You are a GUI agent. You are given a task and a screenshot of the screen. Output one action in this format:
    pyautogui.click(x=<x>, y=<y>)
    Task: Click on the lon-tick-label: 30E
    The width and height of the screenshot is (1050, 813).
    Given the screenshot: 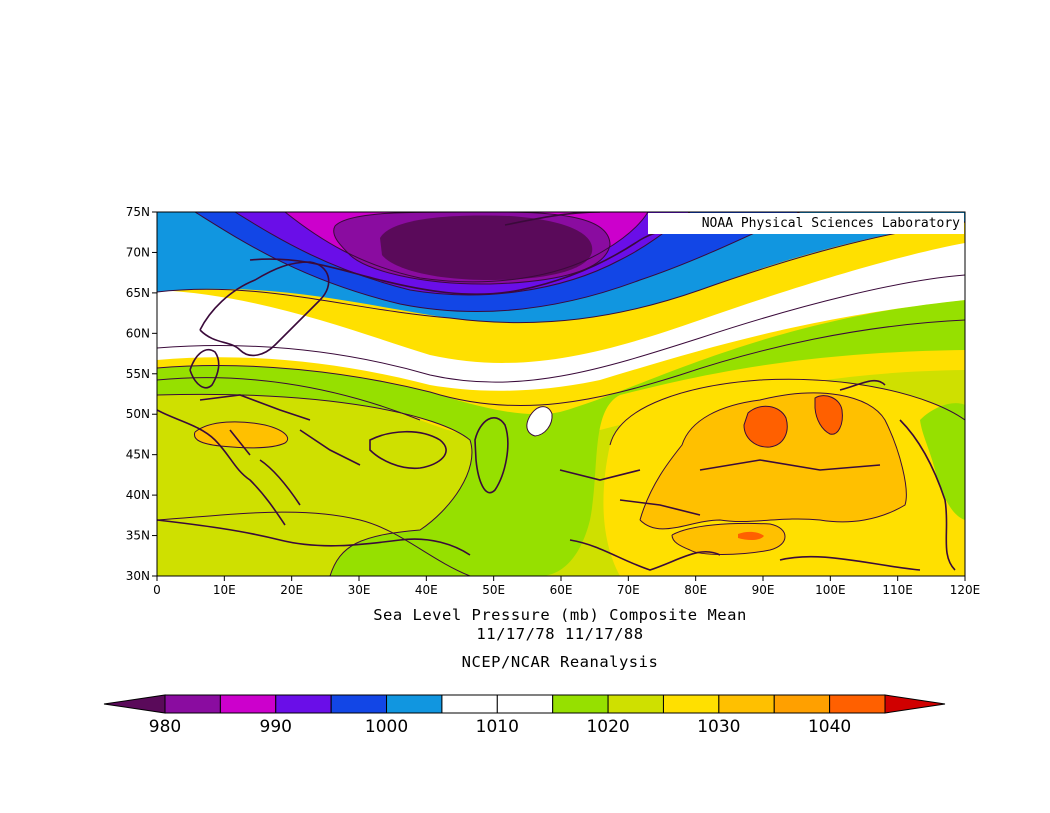 What is the action you would take?
    pyautogui.click(x=359, y=590)
    